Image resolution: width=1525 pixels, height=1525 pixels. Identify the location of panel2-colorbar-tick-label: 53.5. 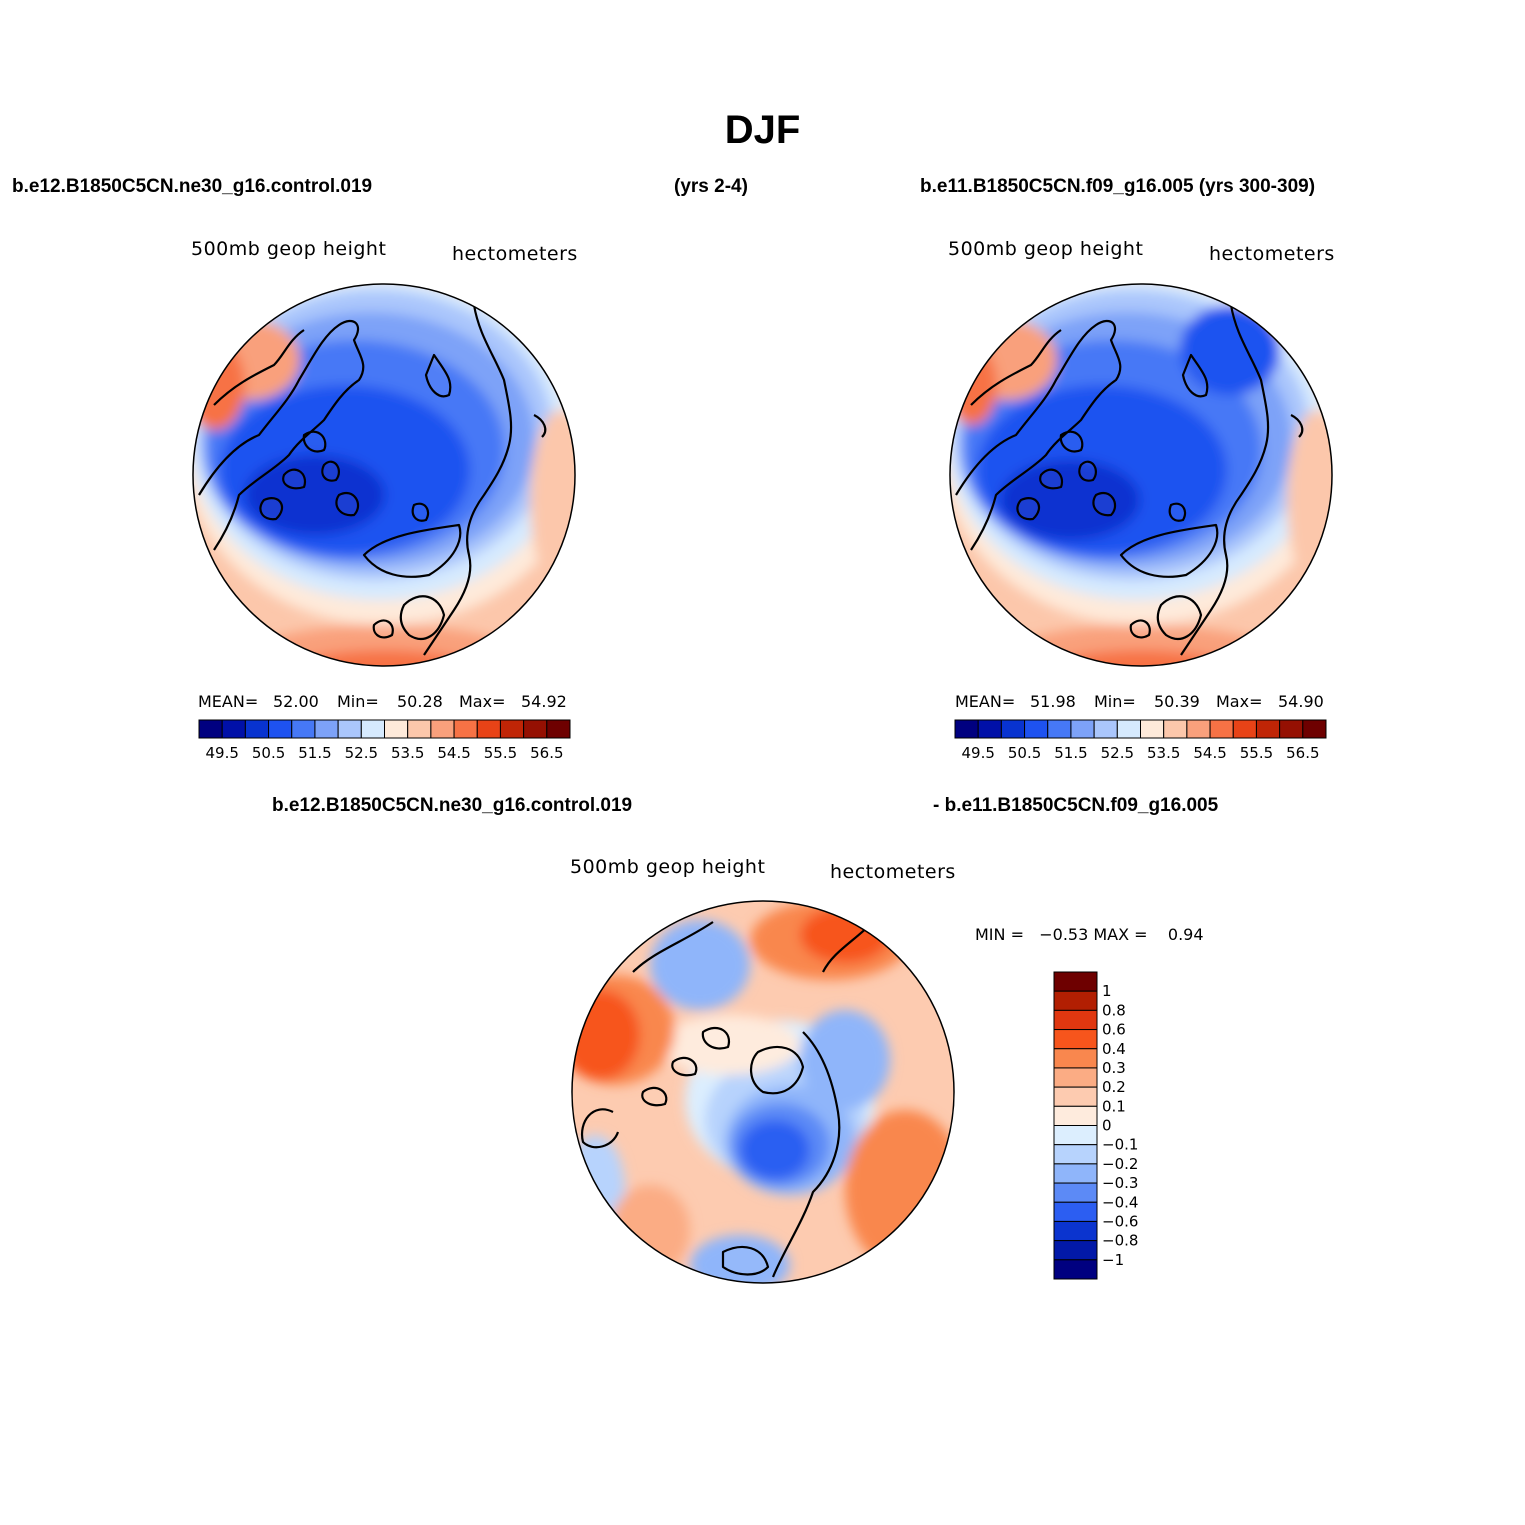
(1163, 753).